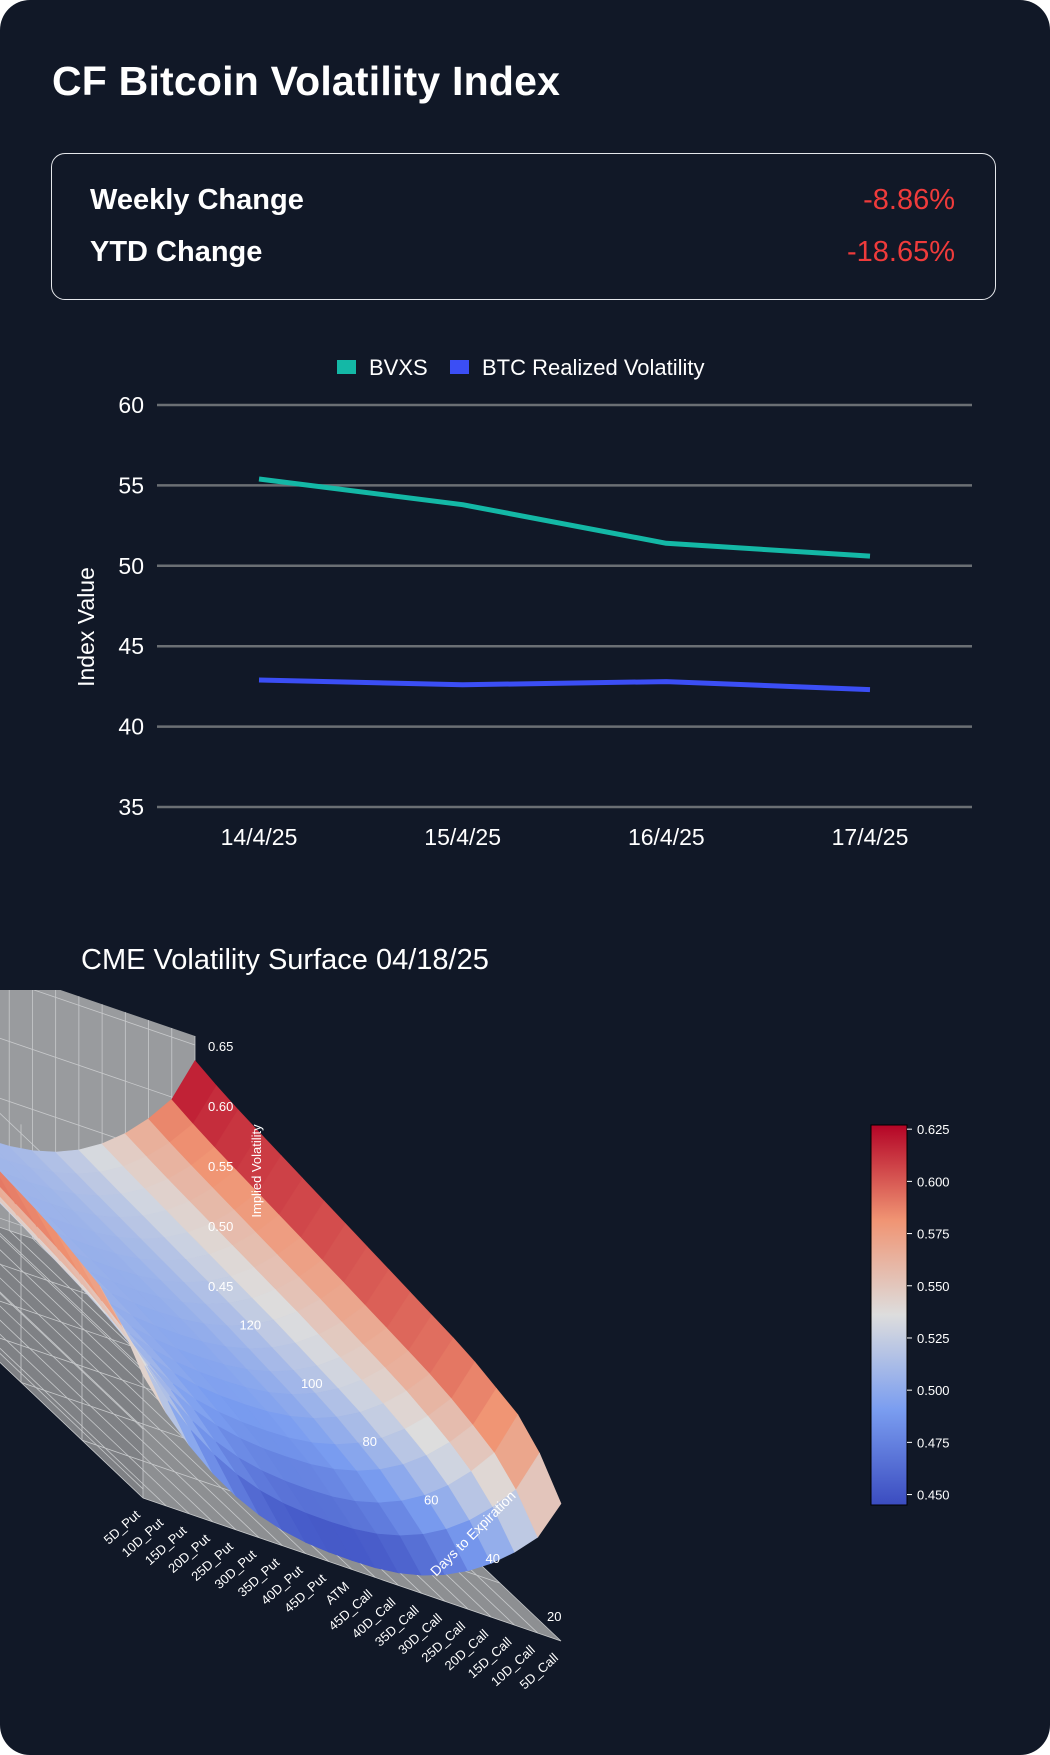  What do you see at coordinates (86, 627) in the screenshot?
I see `y-axis-label: Index Value` at bounding box center [86, 627].